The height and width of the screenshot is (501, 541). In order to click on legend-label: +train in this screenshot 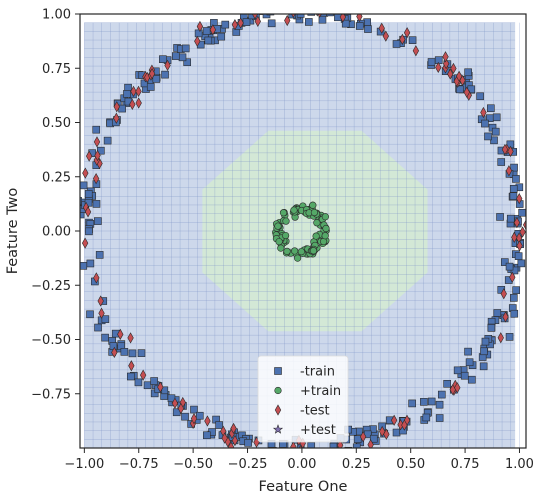, I will do `click(320, 391)`.